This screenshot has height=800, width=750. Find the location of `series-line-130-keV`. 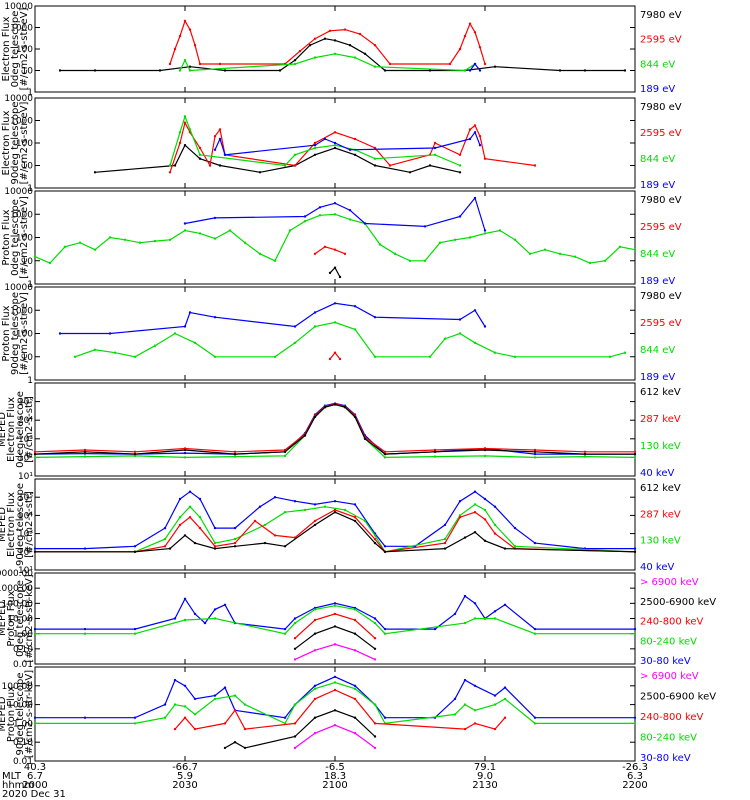

series-line-130-keV is located at coordinates (335, 431).